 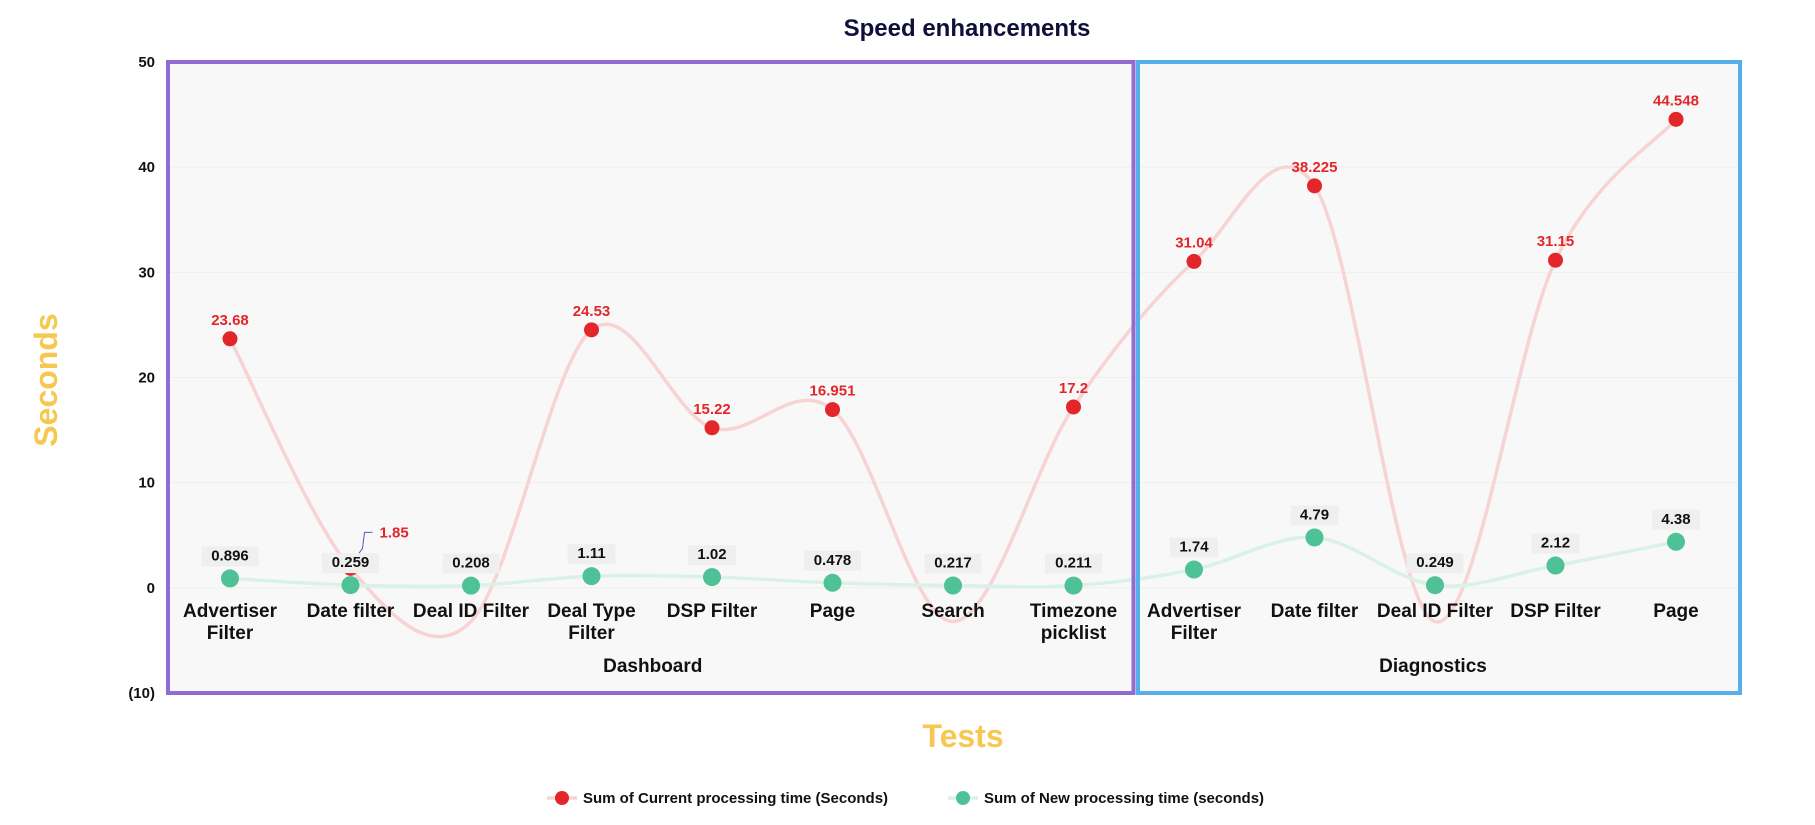 I want to click on legend-label: Sum of New processing time (seconds), so click(x=1124, y=798).